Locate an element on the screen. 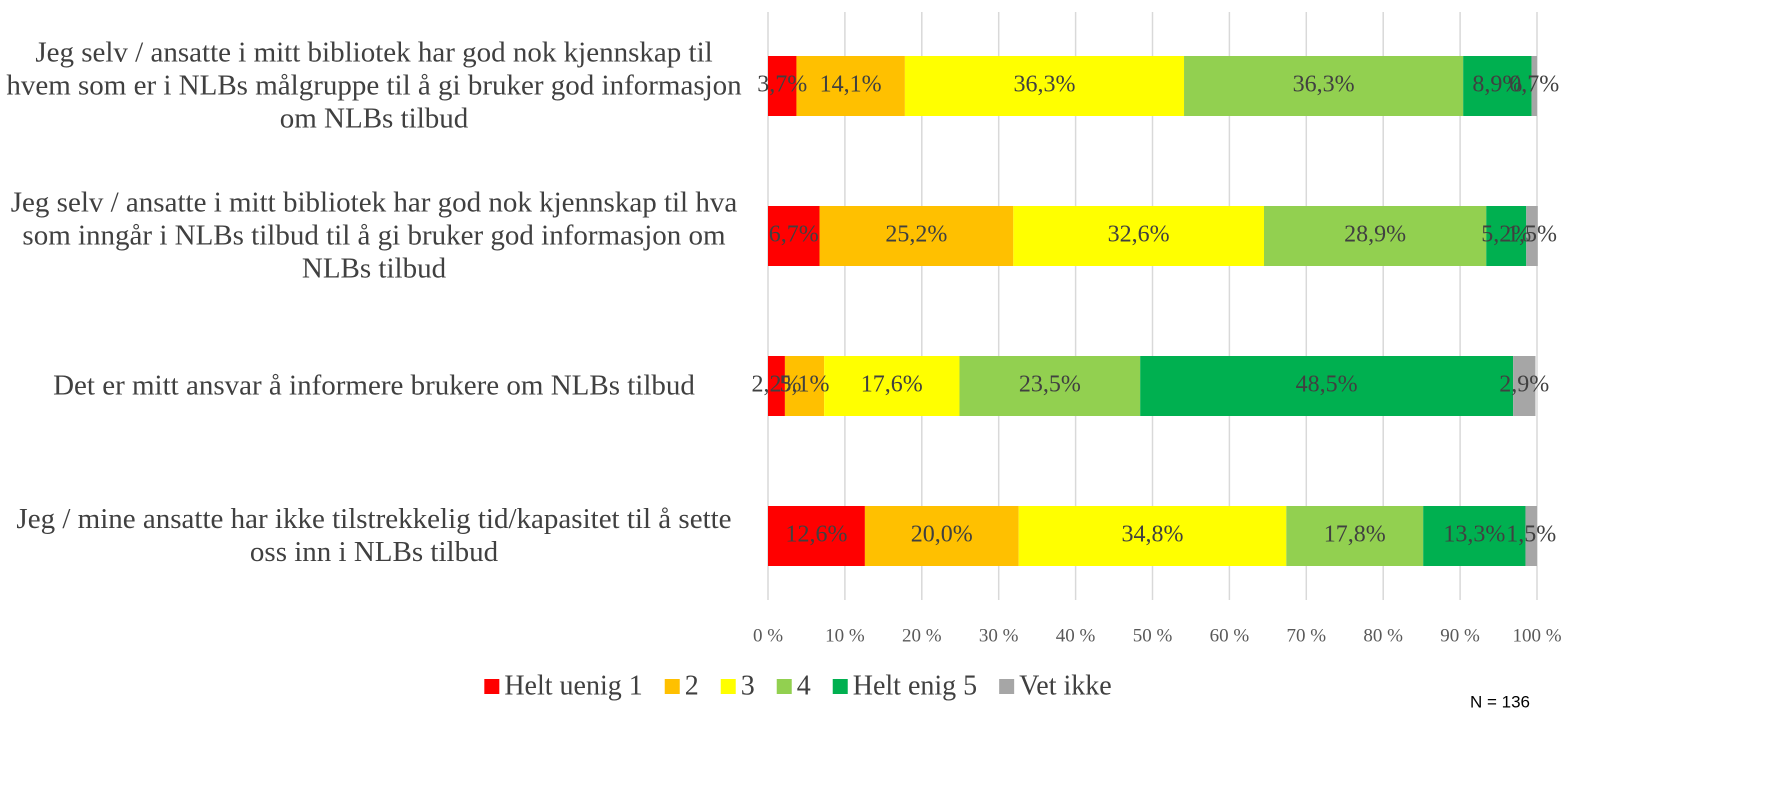  data-label: 17,6% is located at coordinates (892, 385).